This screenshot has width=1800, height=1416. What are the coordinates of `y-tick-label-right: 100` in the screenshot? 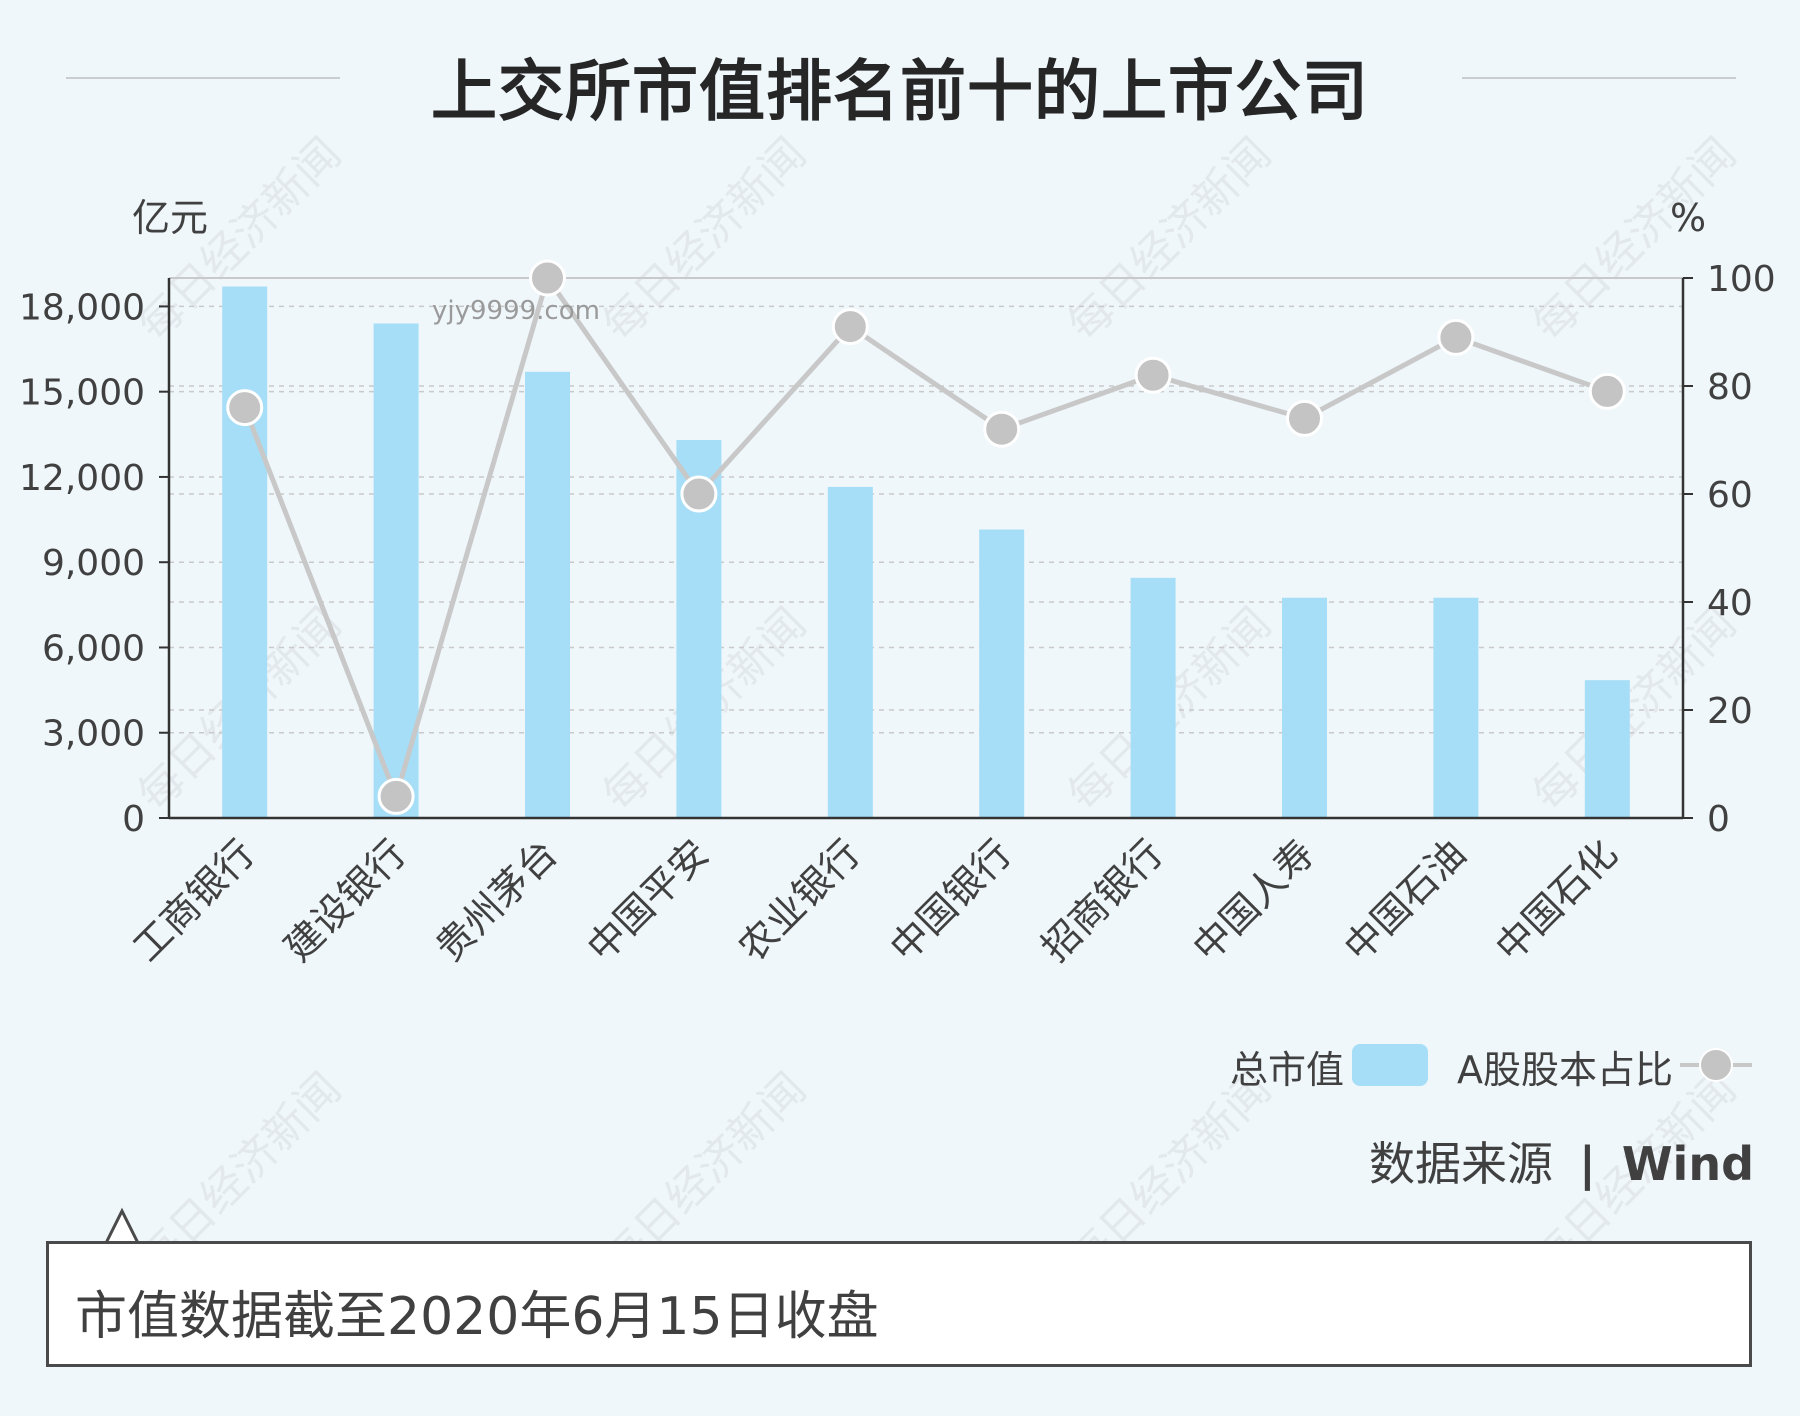 It's located at (1741, 279).